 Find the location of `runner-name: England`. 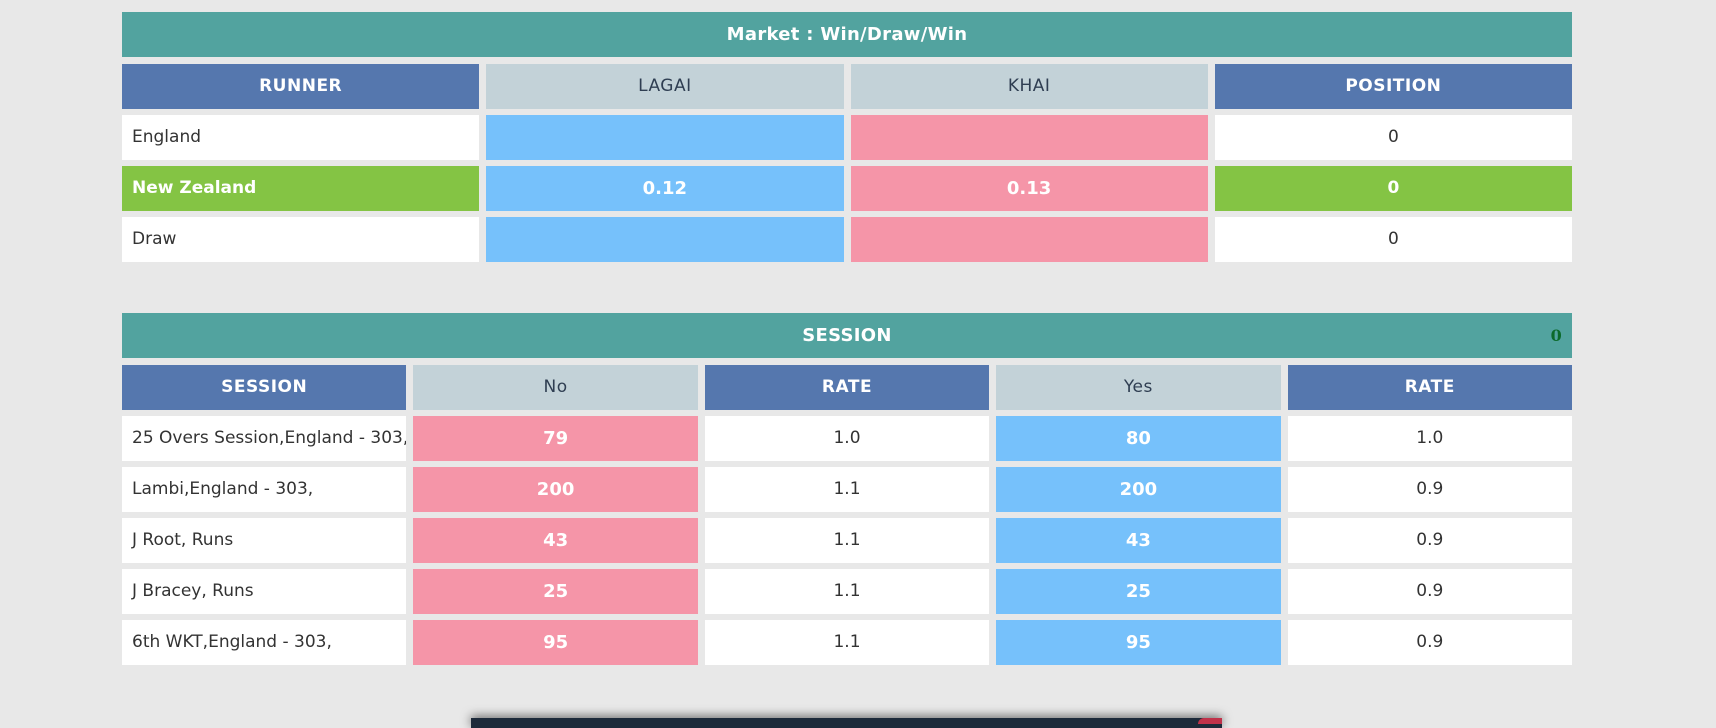

runner-name: England is located at coordinates (301, 137).